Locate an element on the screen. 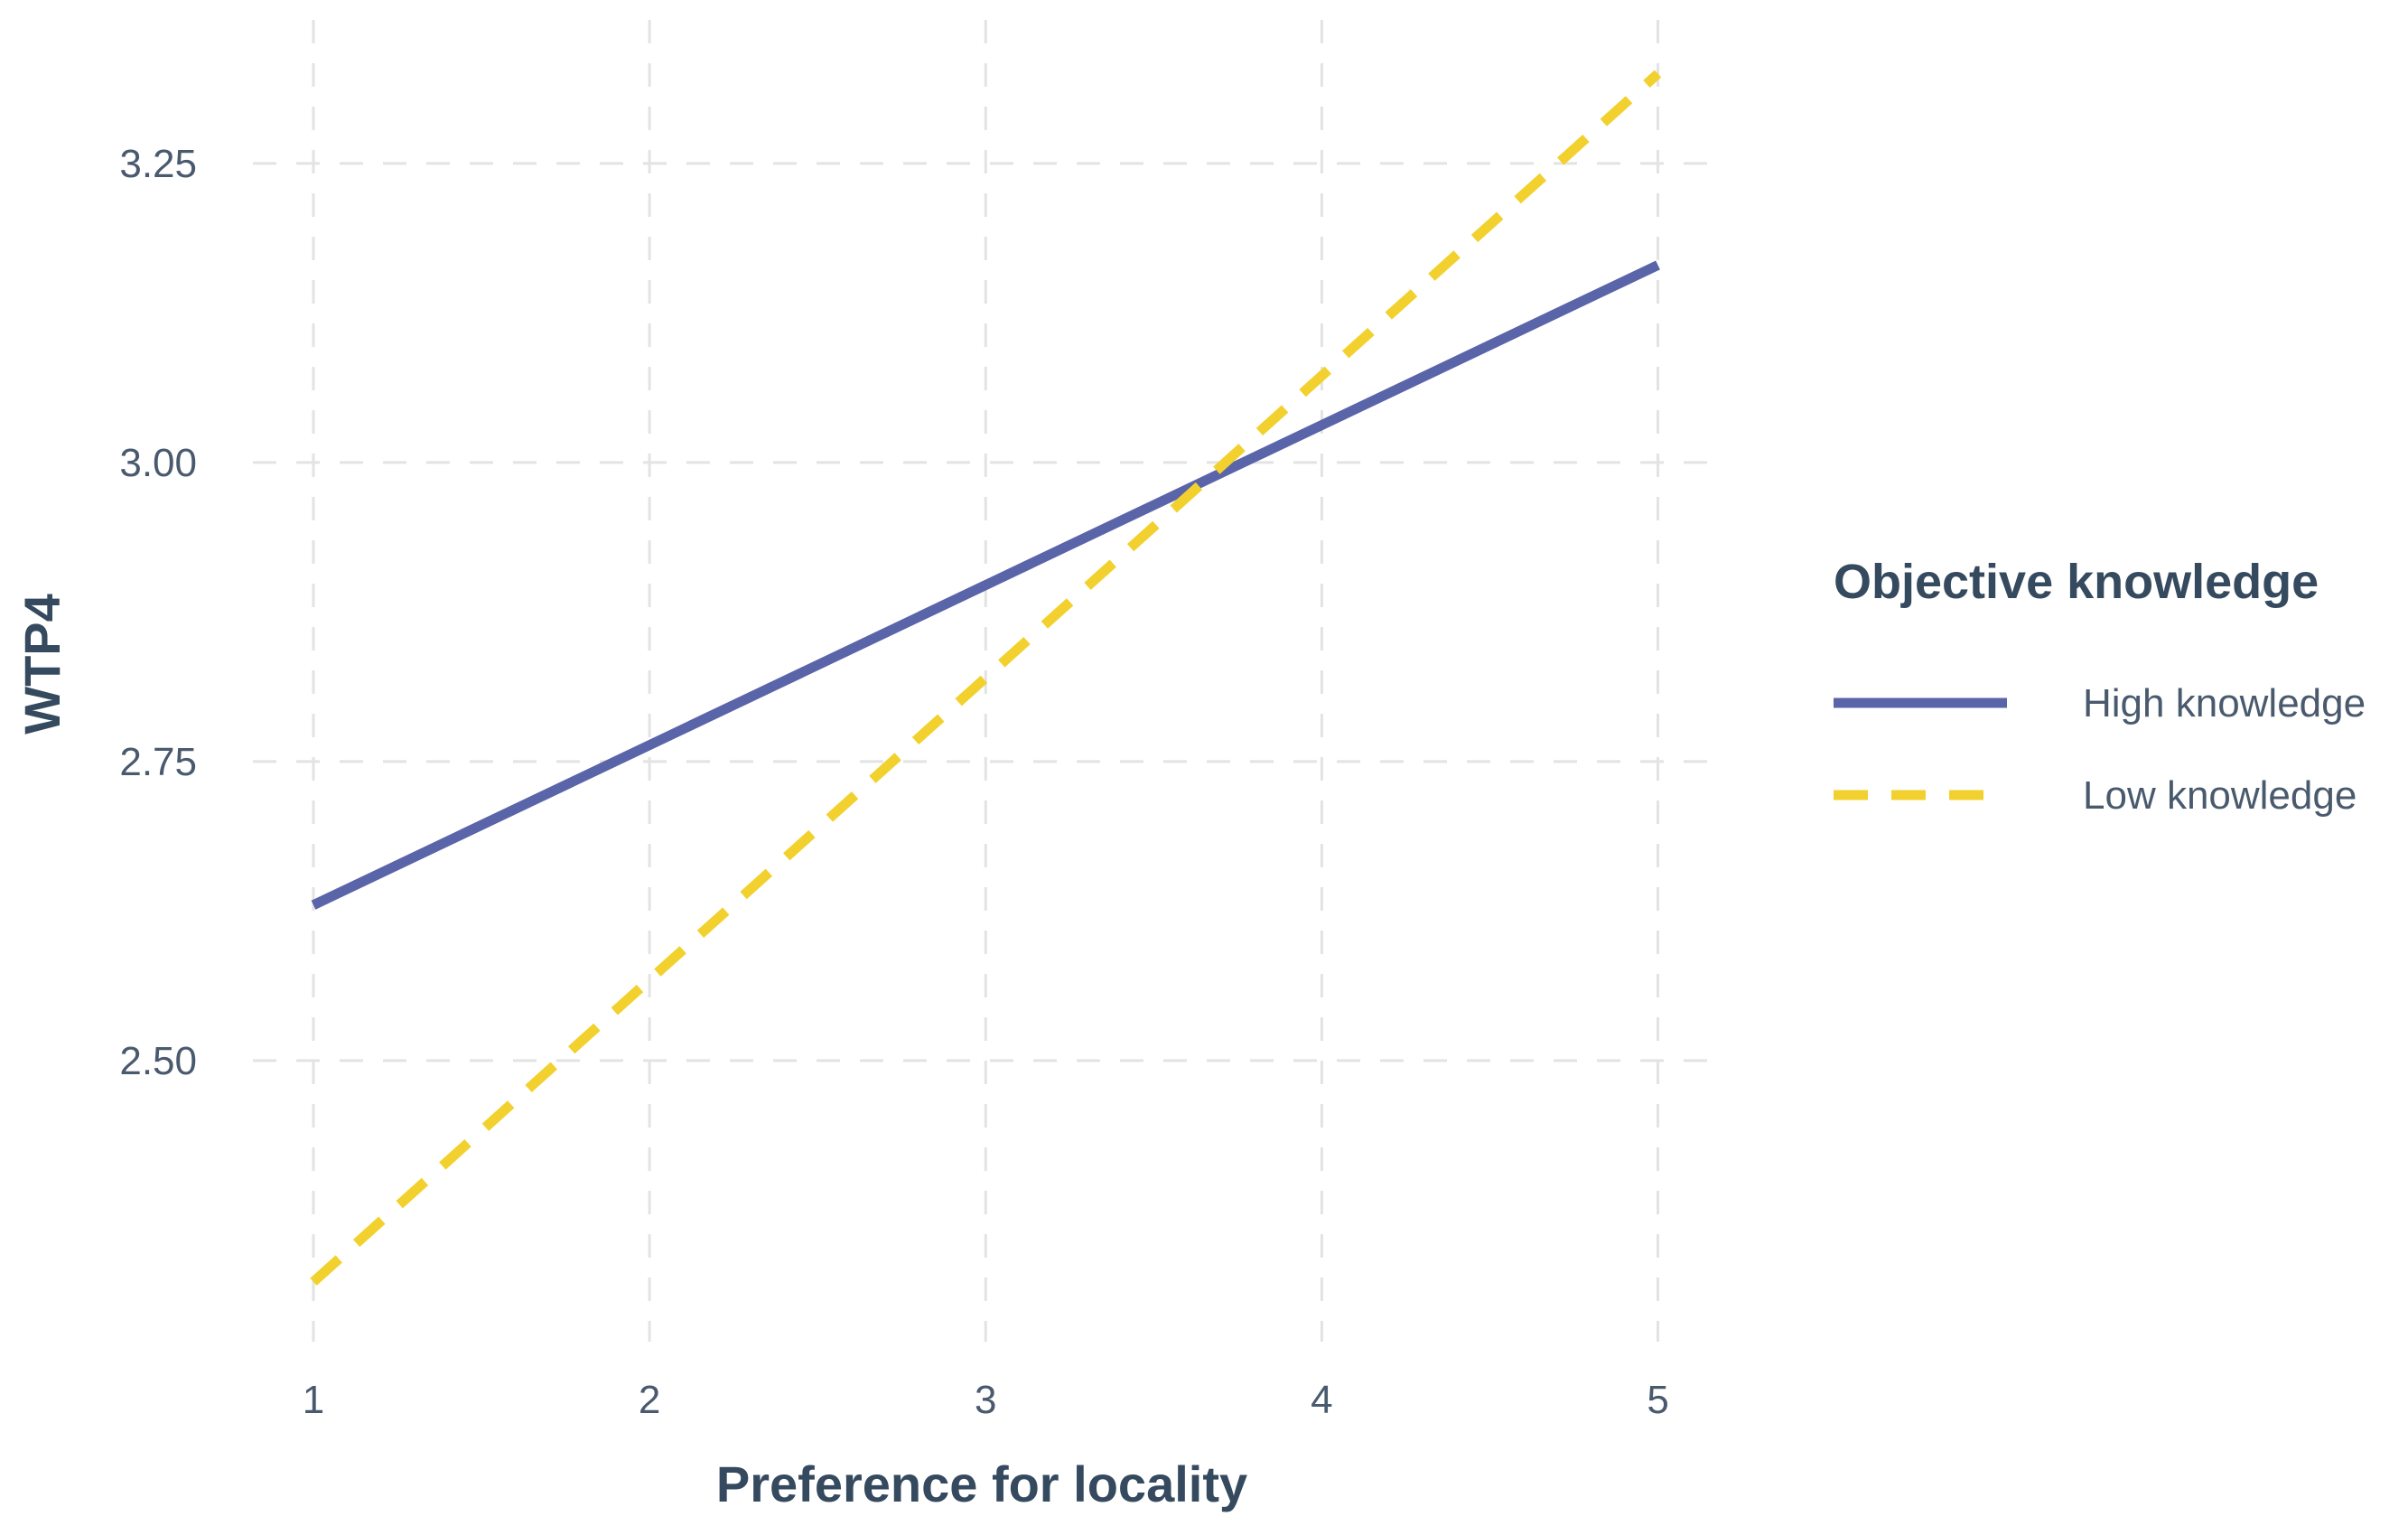 This screenshot has width=2408, height=1535. y-tick-label: 3.00 is located at coordinates (158, 463).